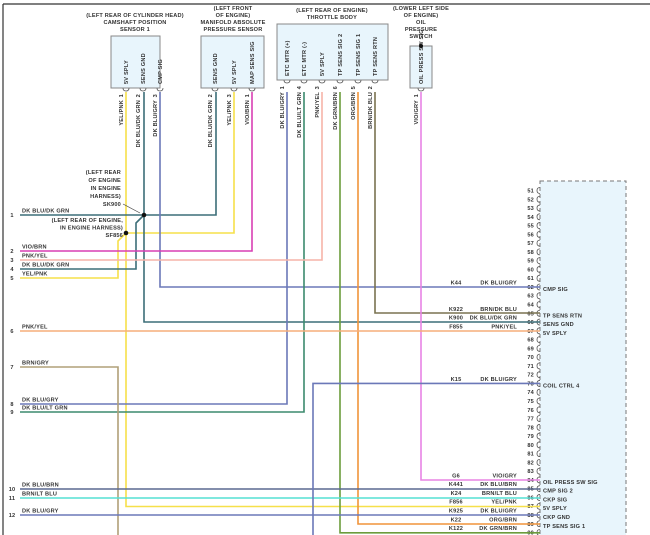 Image resolution: width=650 pixels, height=535 pixels. What do you see at coordinates (11, 413) in the screenshot?
I see `harness-row-number: 9` at bounding box center [11, 413].